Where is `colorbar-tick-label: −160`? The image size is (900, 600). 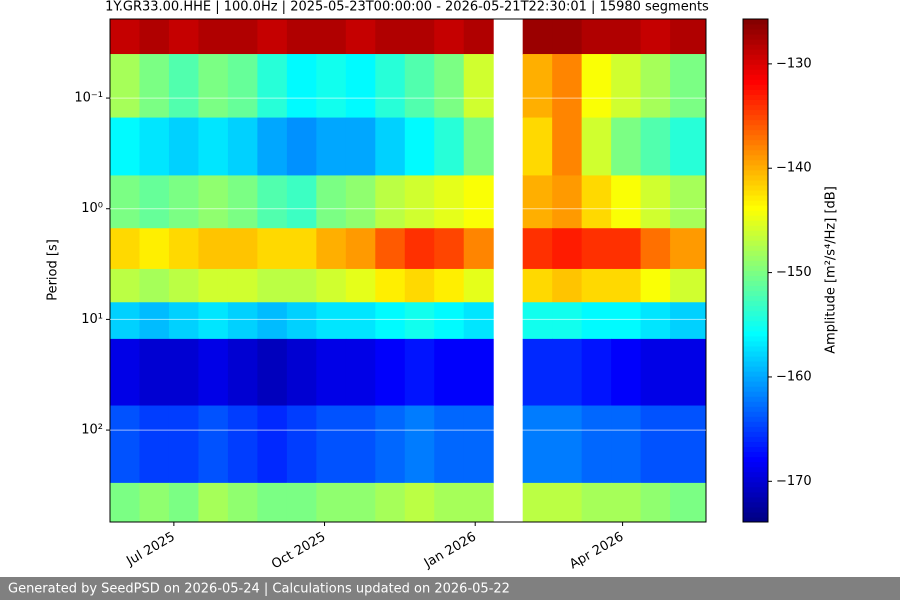
colorbar-tick-label: −160 is located at coordinates (794, 376).